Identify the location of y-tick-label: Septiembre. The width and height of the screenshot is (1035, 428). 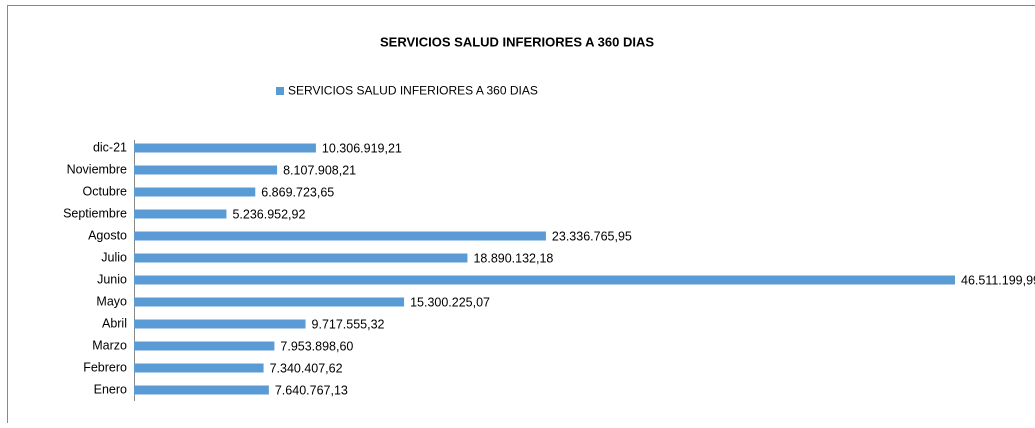
(95, 213).